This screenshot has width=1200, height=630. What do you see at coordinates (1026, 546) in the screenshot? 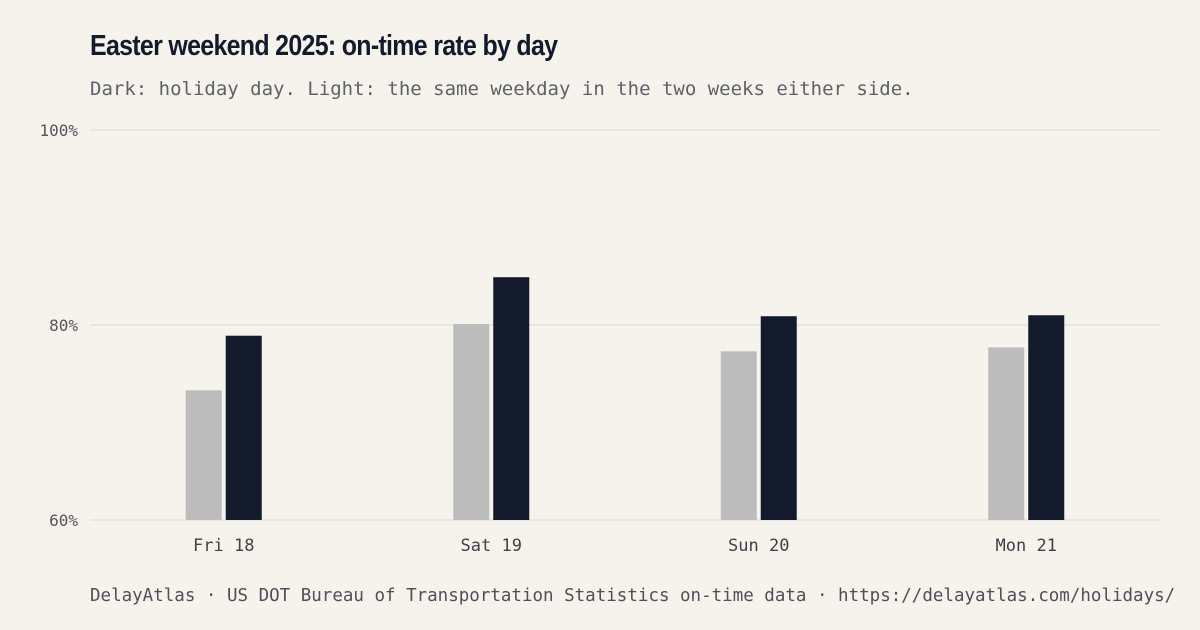
I see `x-tick-label: Mon 21` at bounding box center [1026, 546].